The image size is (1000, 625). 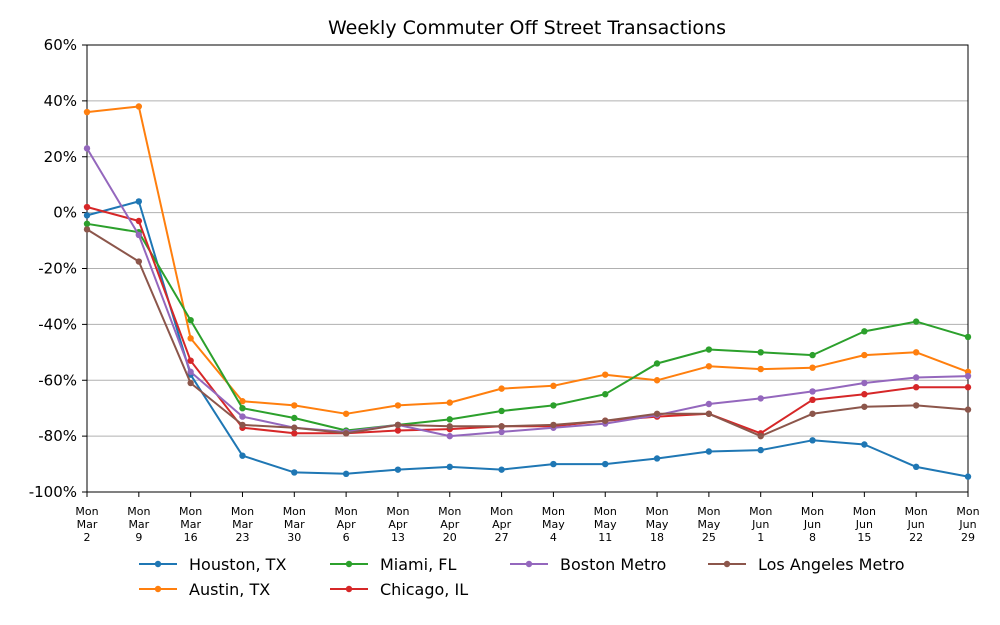 What do you see at coordinates (527, 28) in the screenshot?
I see `chart-title: Weekly Commuter Off Street Transactions` at bounding box center [527, 28].